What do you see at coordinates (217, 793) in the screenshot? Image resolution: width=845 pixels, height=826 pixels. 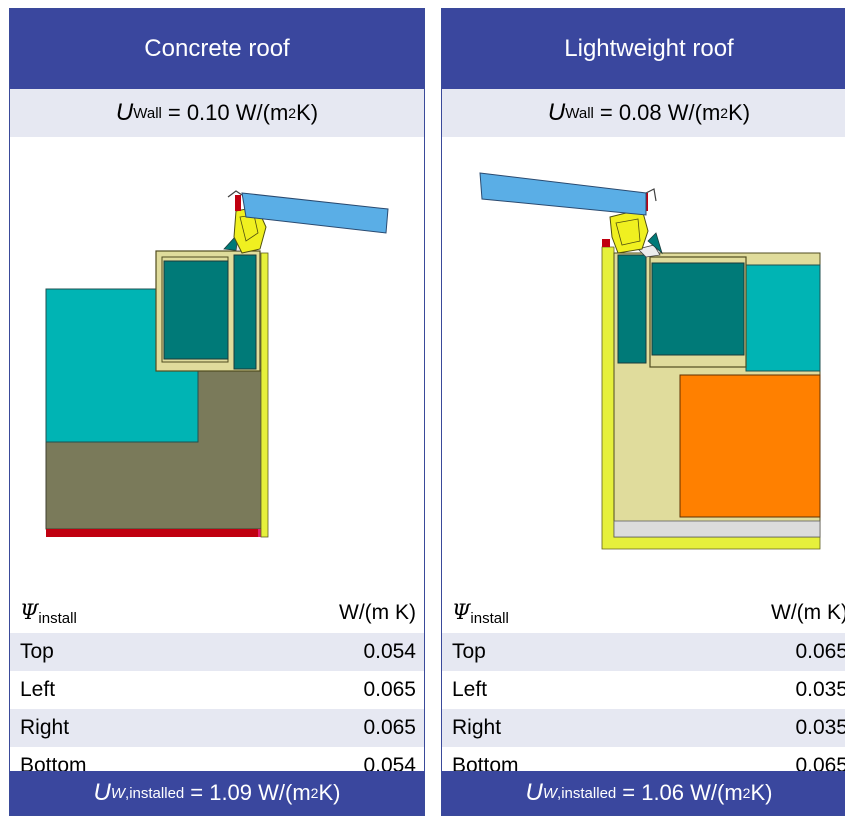 I see `u-installed-value: U W,installed = 1.09 W/(m 2 K)` at bounding box center [217, 793].